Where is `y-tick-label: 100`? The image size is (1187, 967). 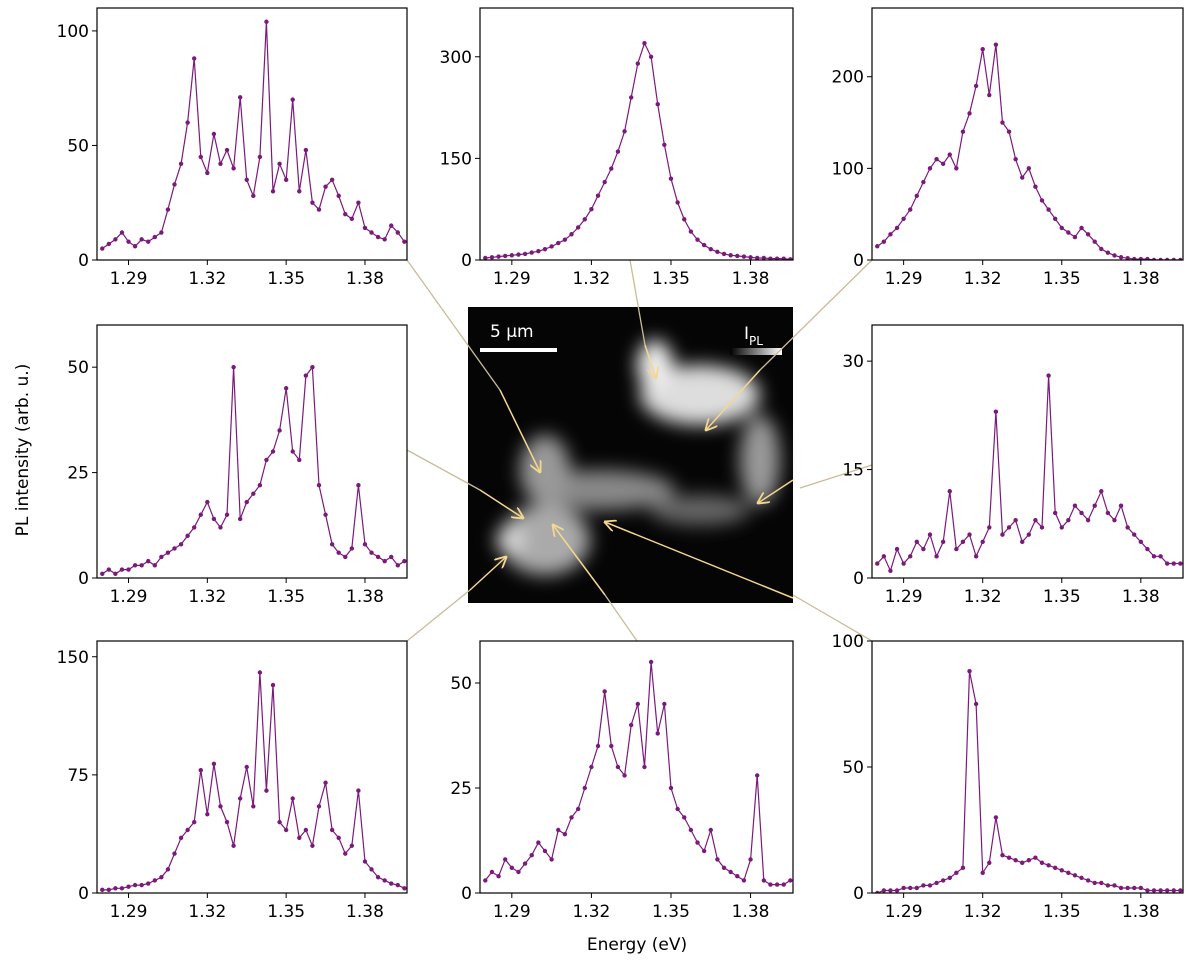 y-tick-label: 100 is located at coordinates (848, 642).